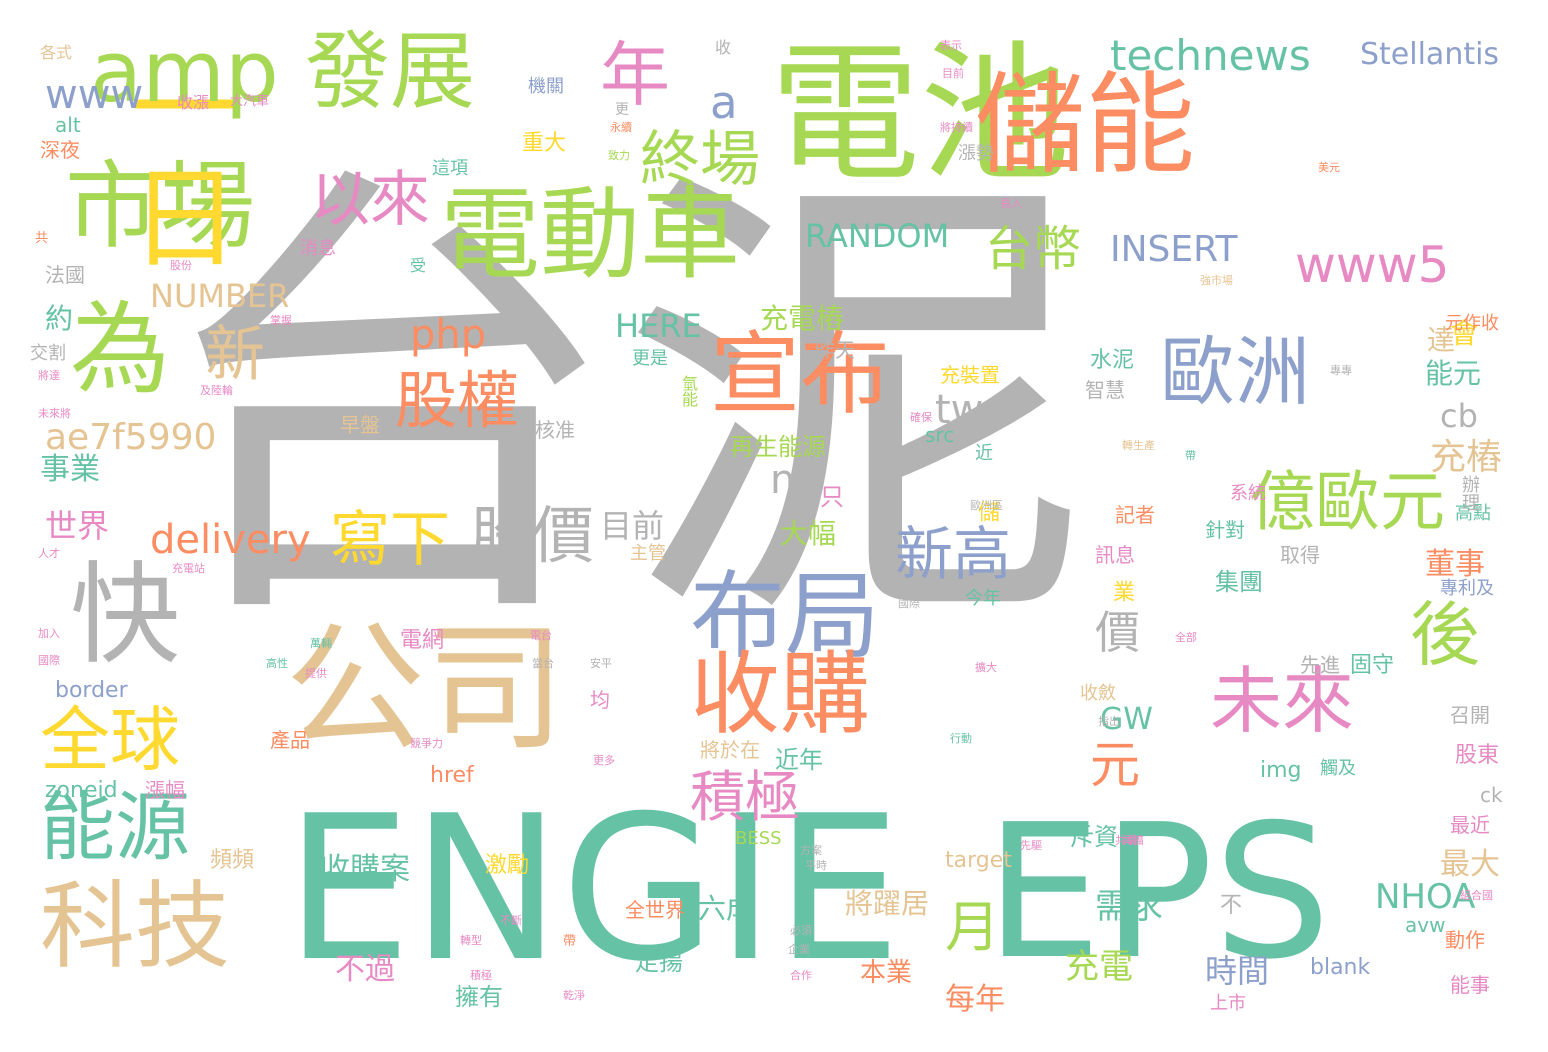 Image resolution: width=1548 pixels, height=1052 pixels. Describe the element at coordinates (1425, 925) in the screenshot. I see `cloud-word: avw` at that location.